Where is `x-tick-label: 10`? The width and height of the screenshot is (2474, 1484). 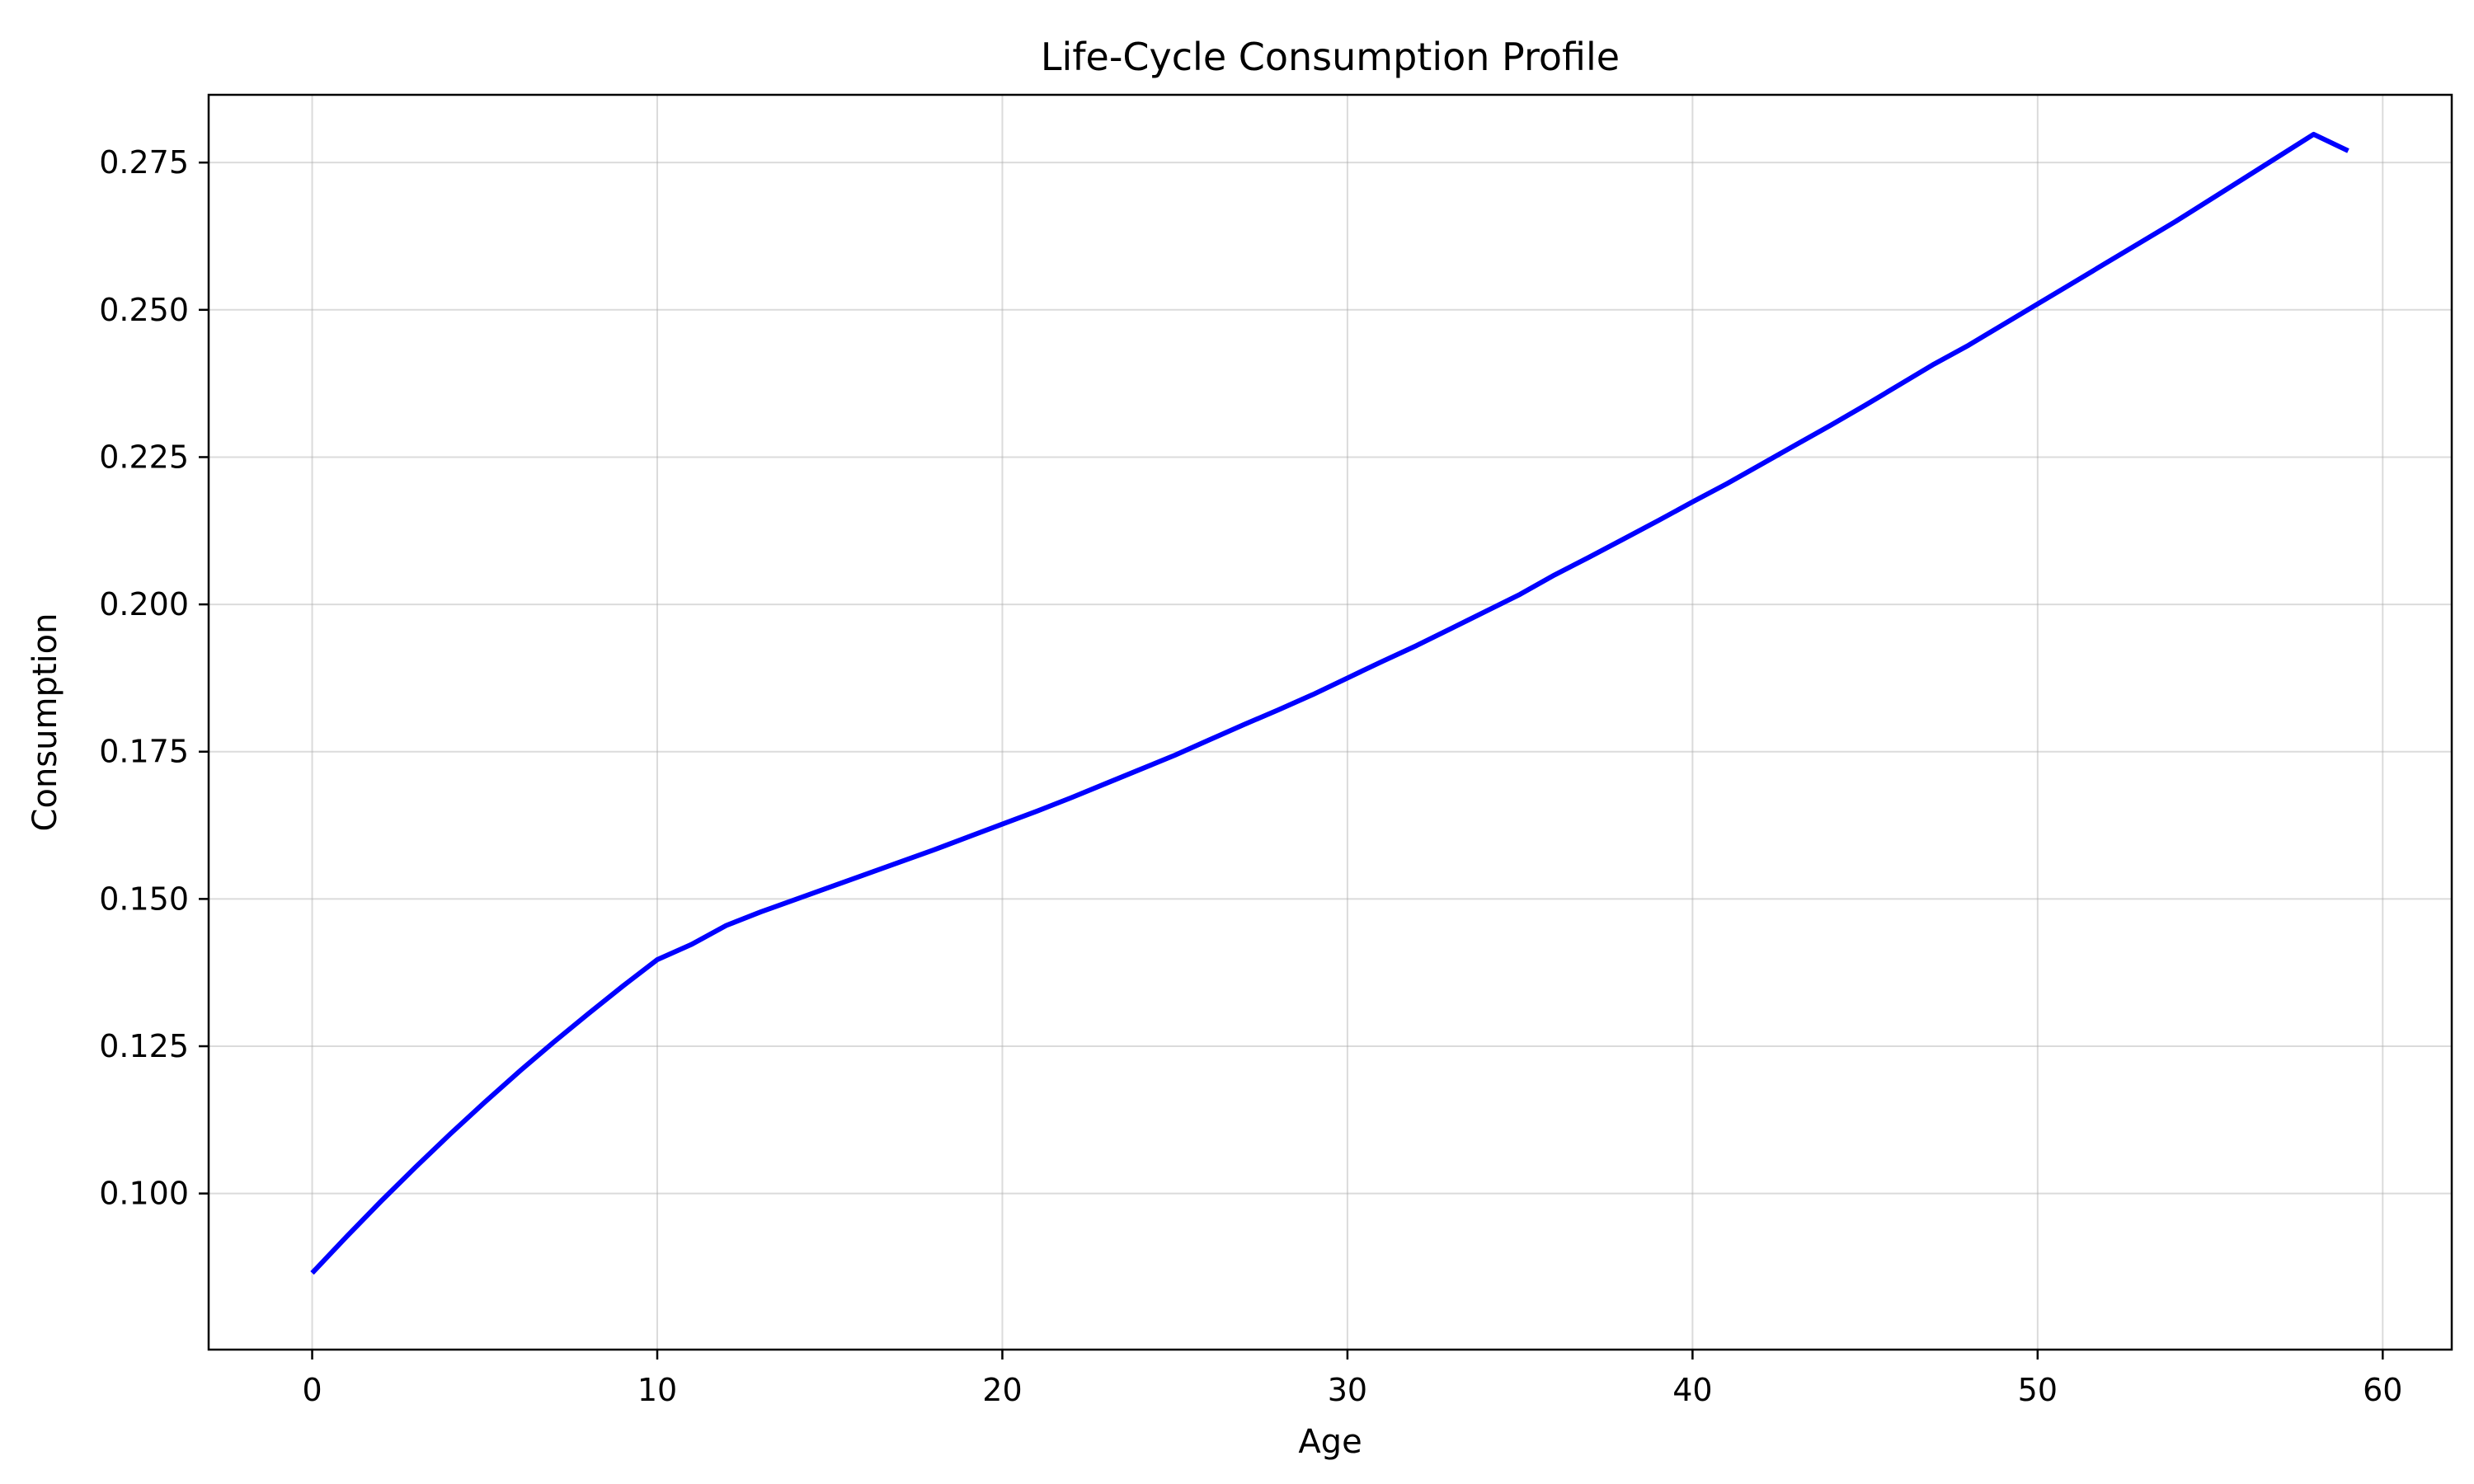
x-tick-label: 10 is located at coordinates (657, 1390).